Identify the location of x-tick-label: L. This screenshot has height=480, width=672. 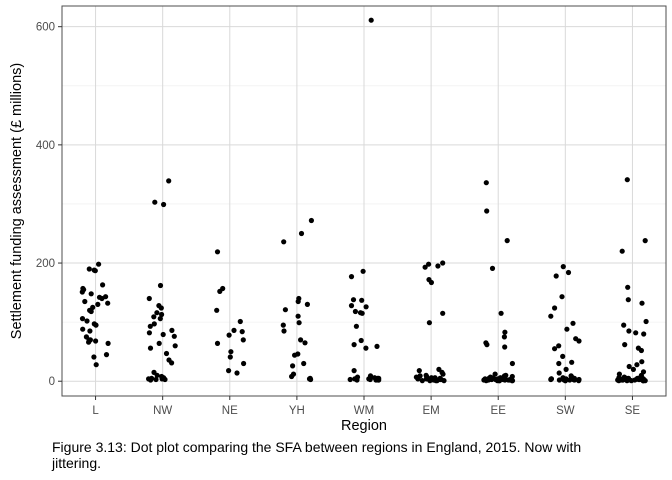
(95, 411).